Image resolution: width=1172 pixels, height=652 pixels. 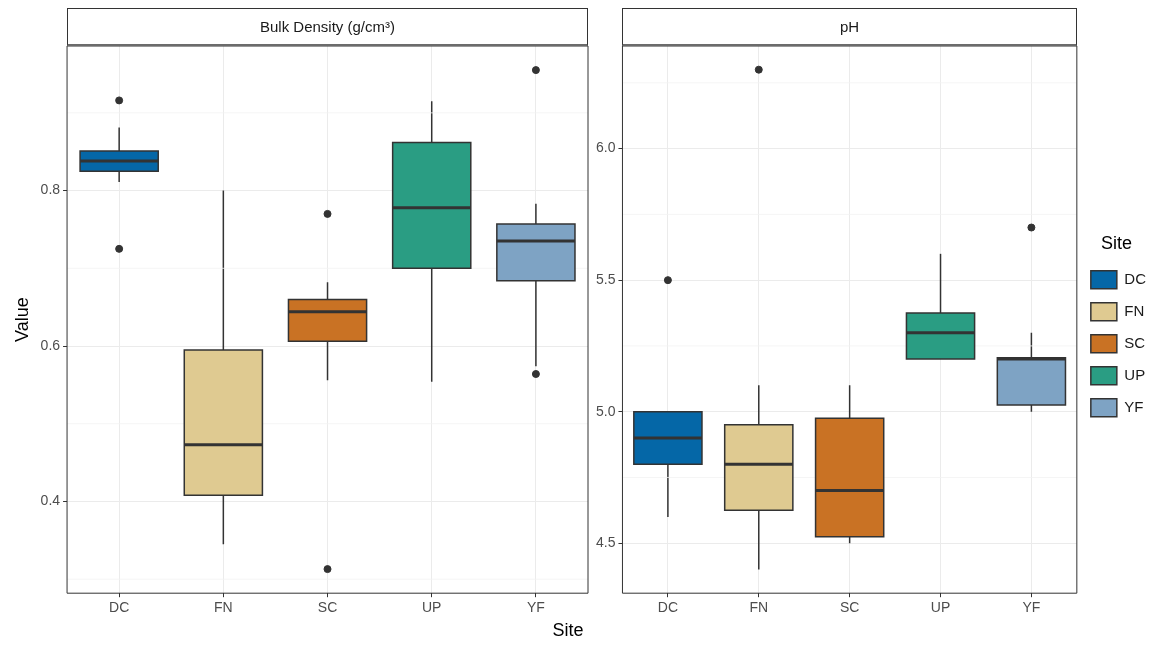 What do you see at coordinates (50, 189) in the screenshot?
I see `y-tick-label: 0.8` at bounding box center [50, 189].